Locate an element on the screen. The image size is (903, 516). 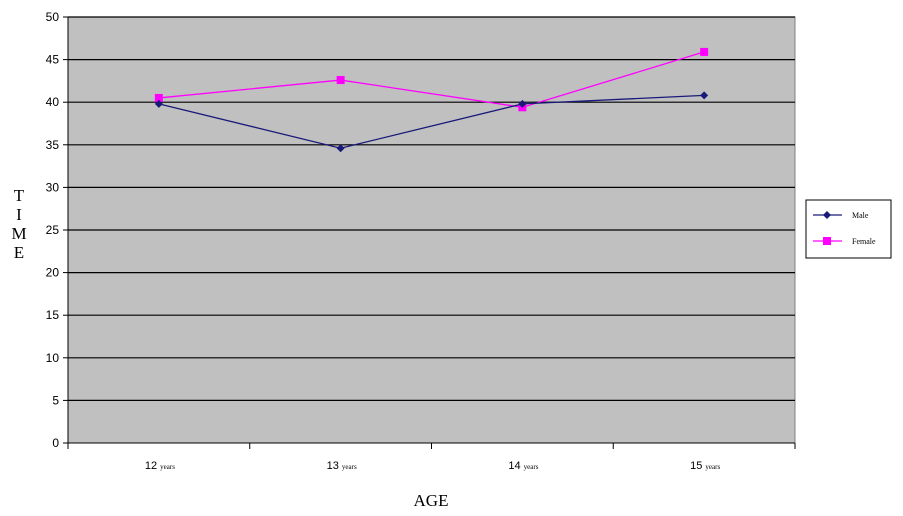
y-axis-title-letter: I is located at coordinates (19, 214).